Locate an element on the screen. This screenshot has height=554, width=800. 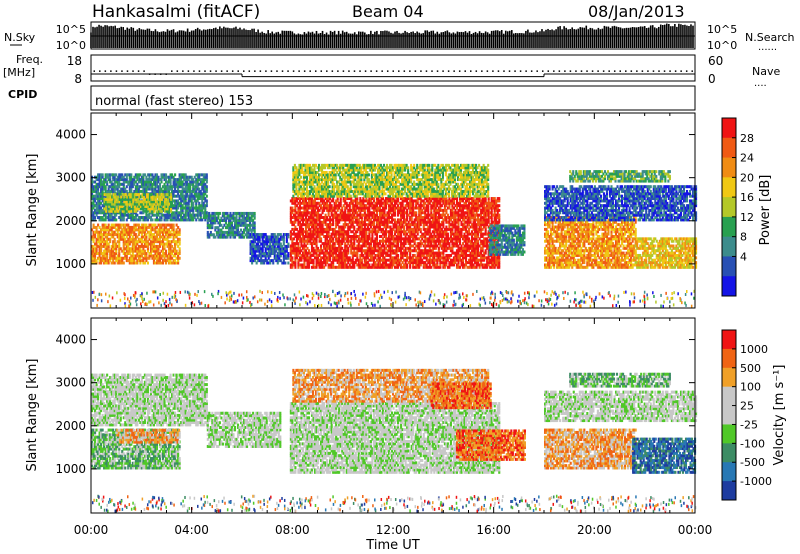
freq-label: Freq. is located at coordinates (29, 59).